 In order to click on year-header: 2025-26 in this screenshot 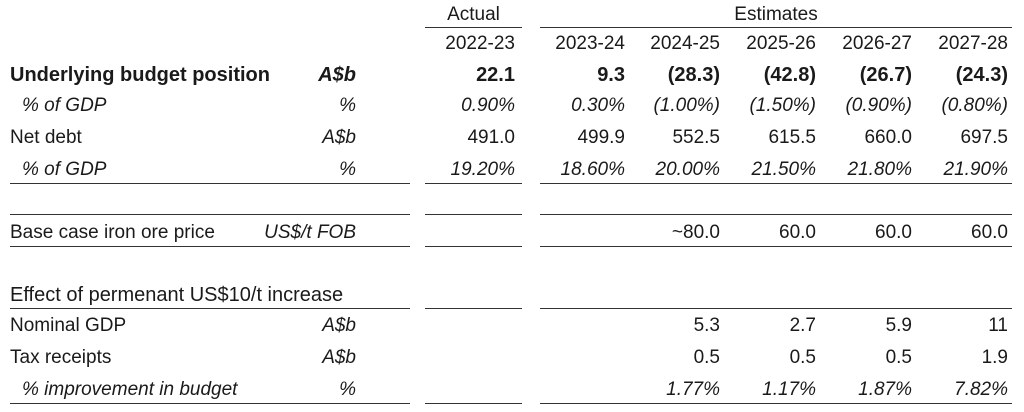, I will do `click(781, 43)`.